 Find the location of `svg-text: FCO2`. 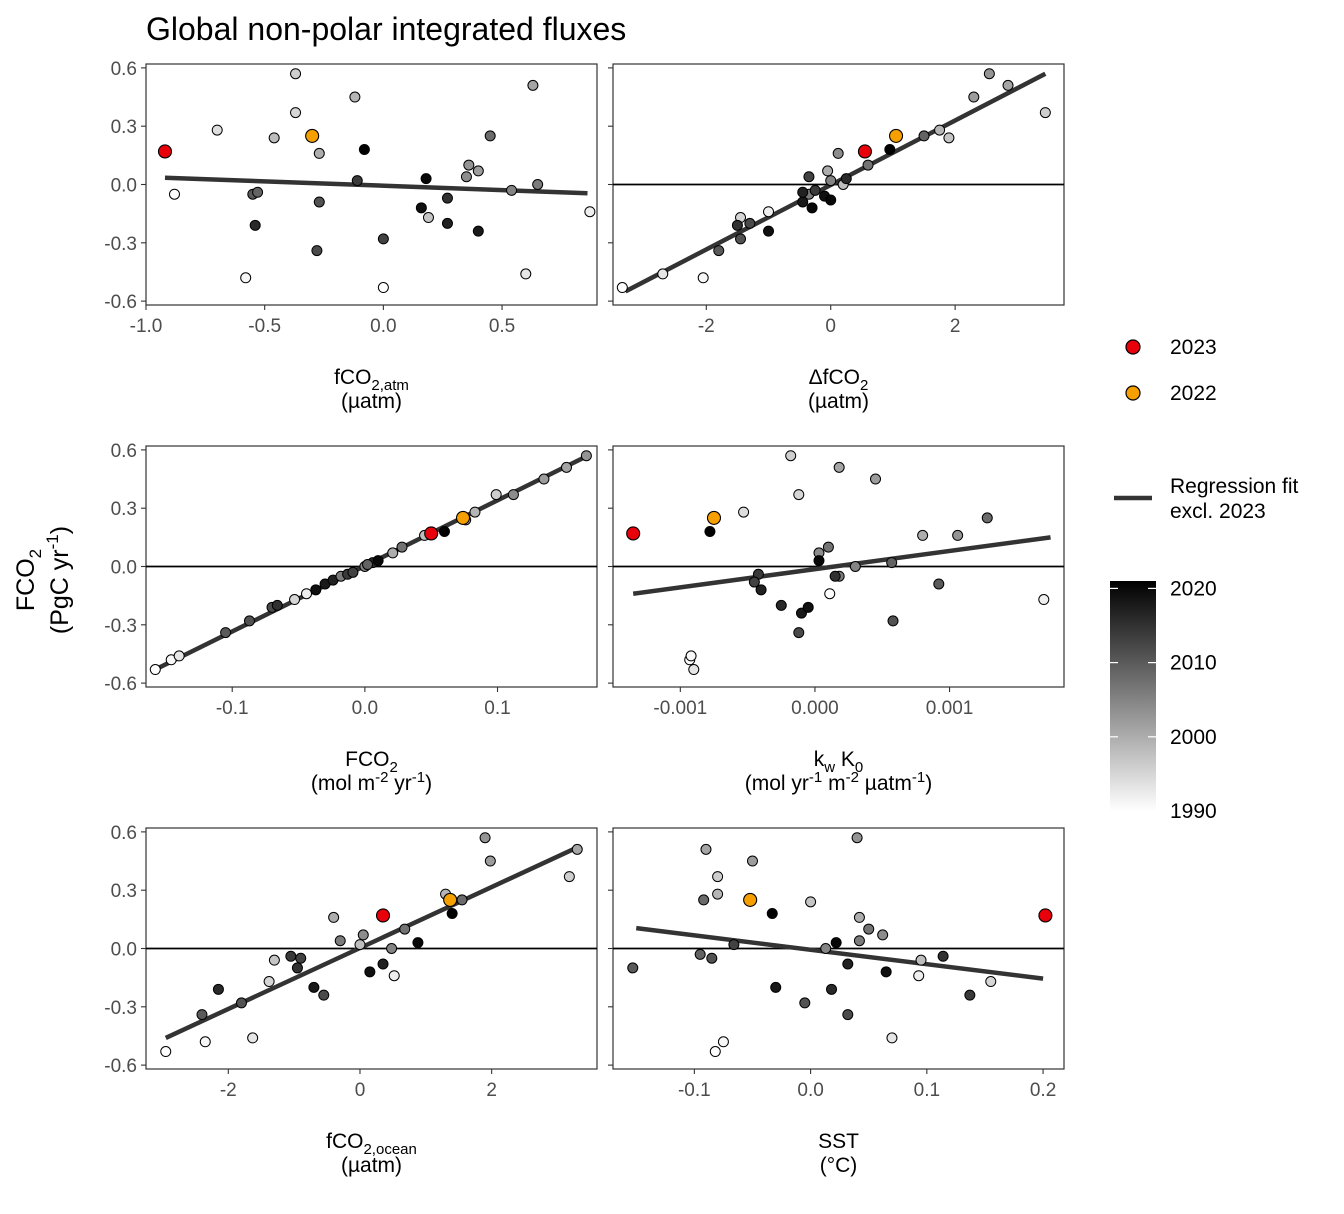

svg-text: FCO2 is located at coordinates (28, 580).